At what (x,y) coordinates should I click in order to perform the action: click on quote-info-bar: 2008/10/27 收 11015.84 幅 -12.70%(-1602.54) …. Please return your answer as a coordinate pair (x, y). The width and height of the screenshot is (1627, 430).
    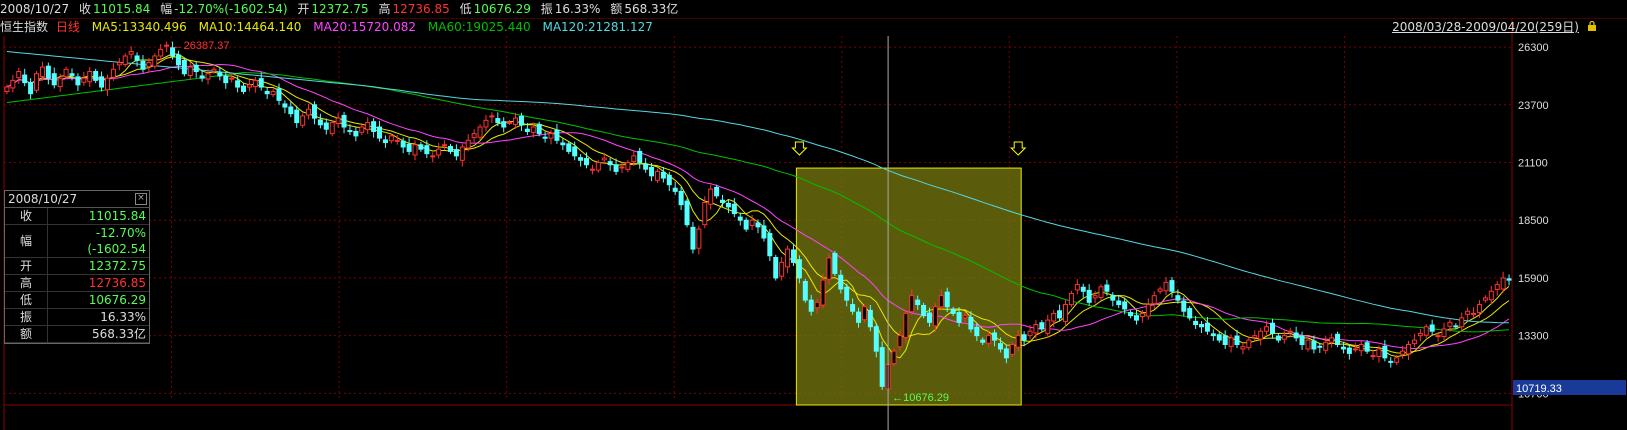
    Looking at the image, I should click on (813, 9).